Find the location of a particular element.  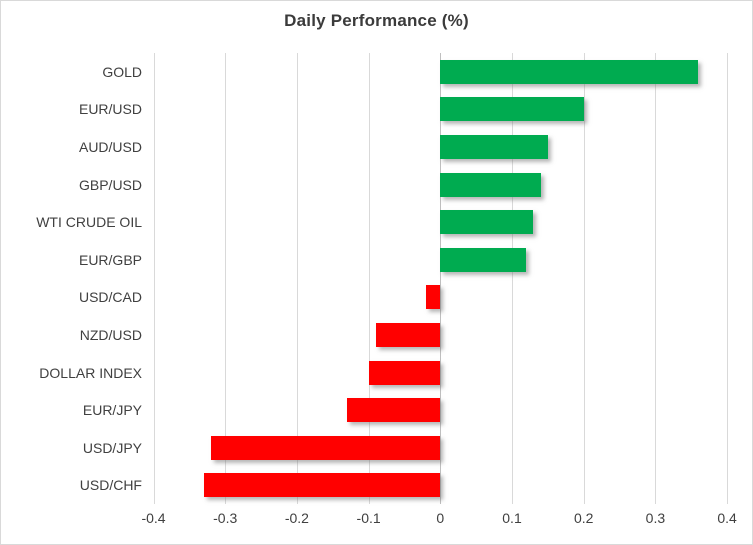

x-tick-label: 0 is located at coordinates (440, 518).